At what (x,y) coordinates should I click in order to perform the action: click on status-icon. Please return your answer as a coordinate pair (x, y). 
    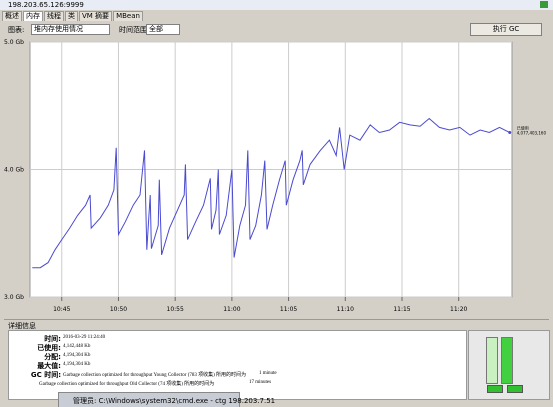
    Looking at the image, I should click on (544, 4).